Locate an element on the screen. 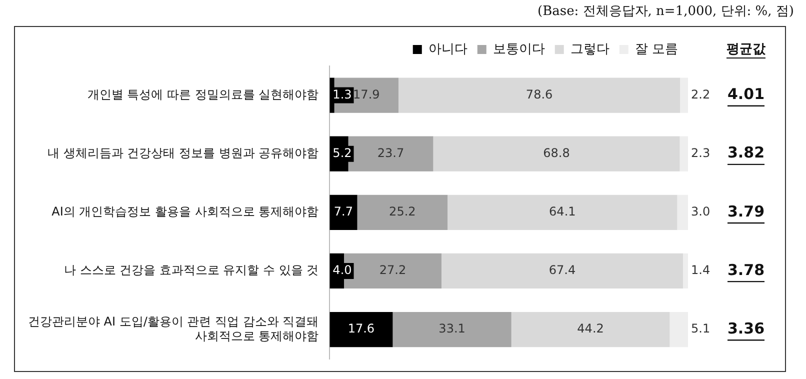 This screenshot has width=806, height=379. data-label: 25.2 is located at coordinates (402, 211).